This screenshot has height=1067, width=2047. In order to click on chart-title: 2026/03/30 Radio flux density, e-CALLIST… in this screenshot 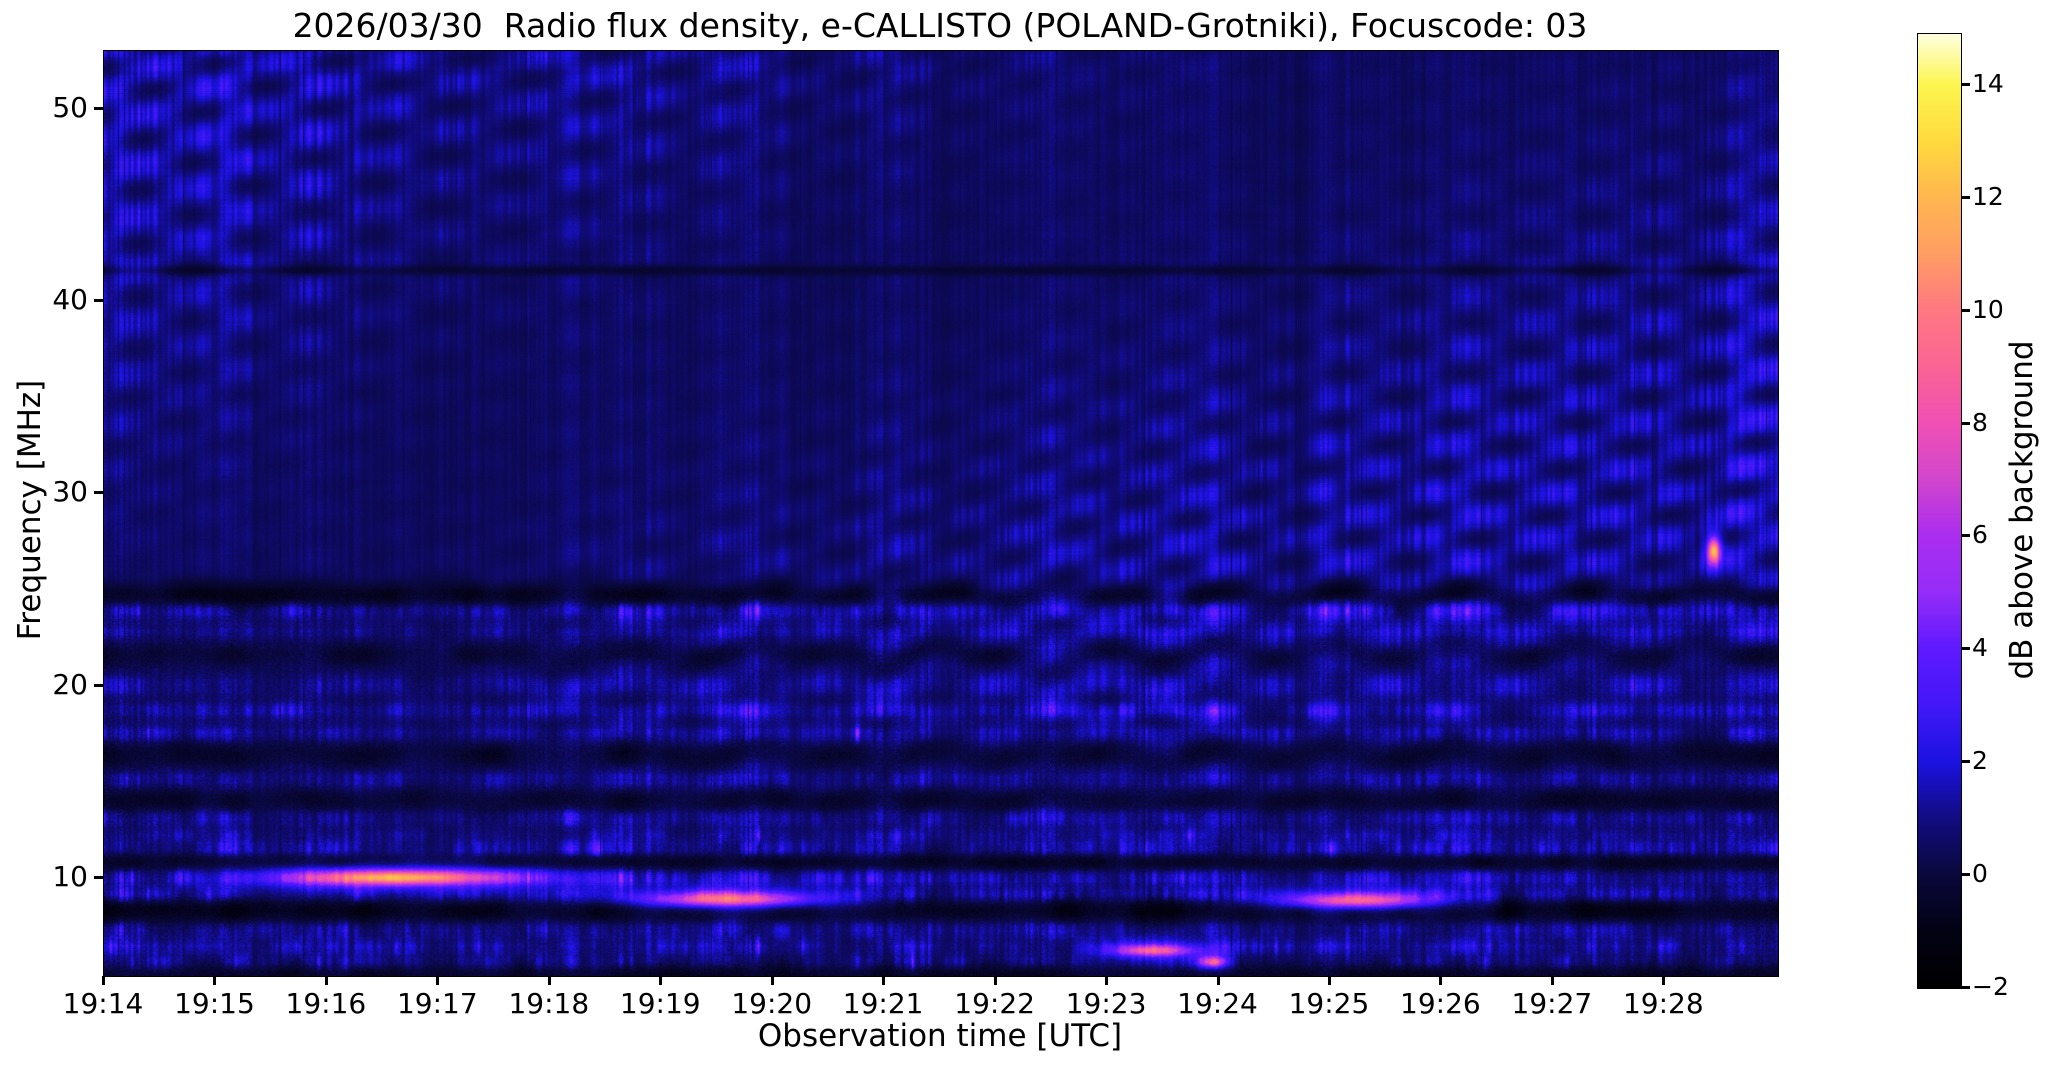, I will do `click(940, 25)`.